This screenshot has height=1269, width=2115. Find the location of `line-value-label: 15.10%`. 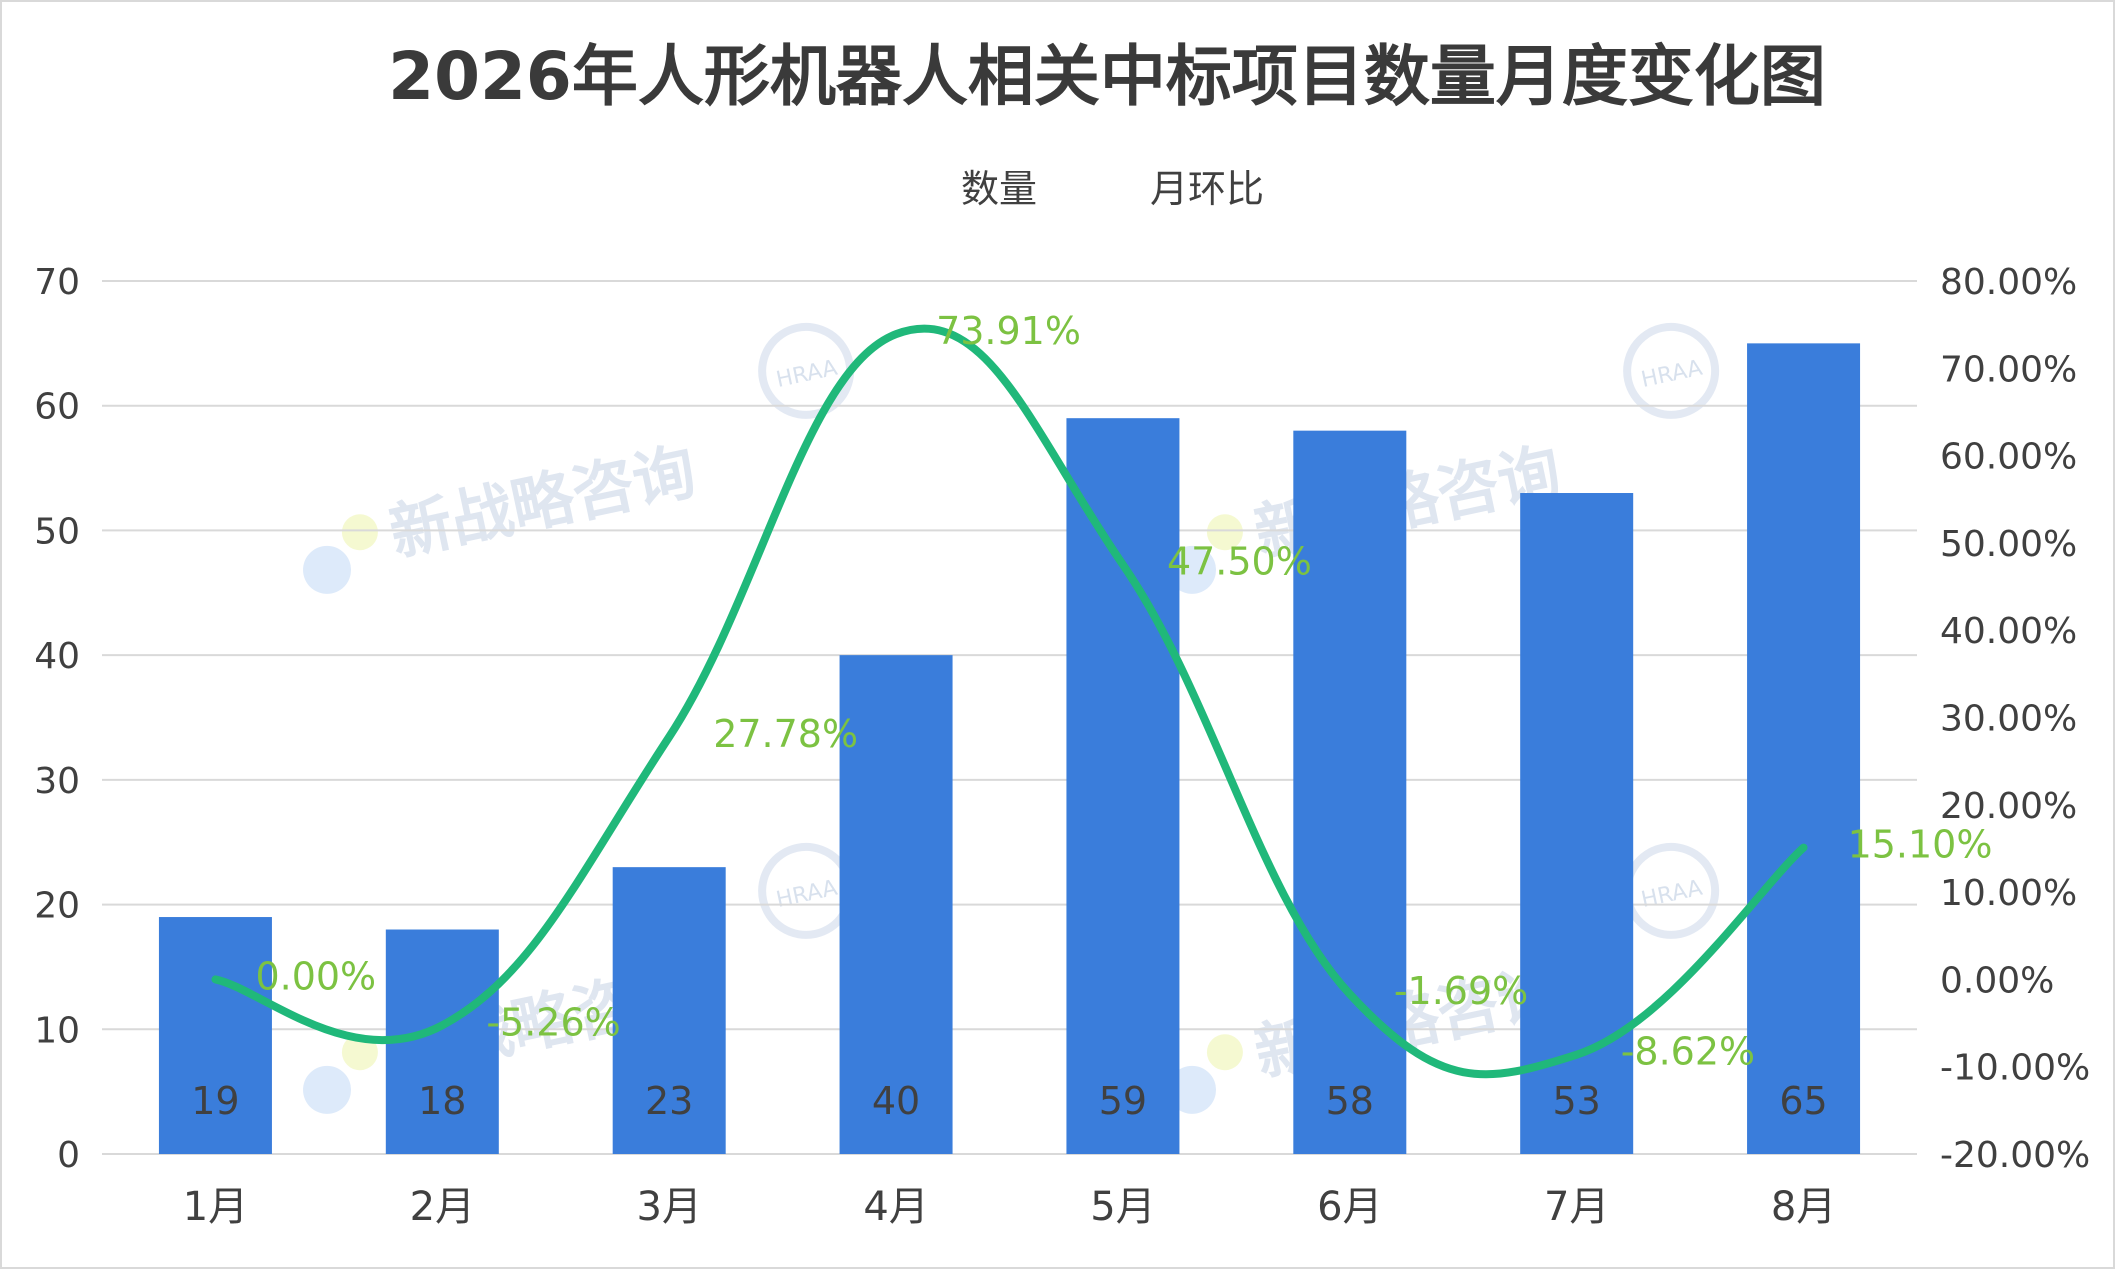

line-value-label: 15.10% is located at coordinates (1920, 845).